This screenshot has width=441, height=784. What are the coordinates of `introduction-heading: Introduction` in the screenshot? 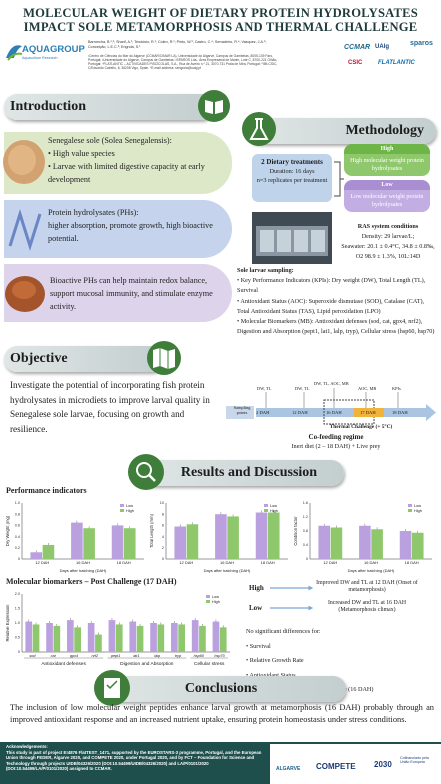 It's located at (109, 107).